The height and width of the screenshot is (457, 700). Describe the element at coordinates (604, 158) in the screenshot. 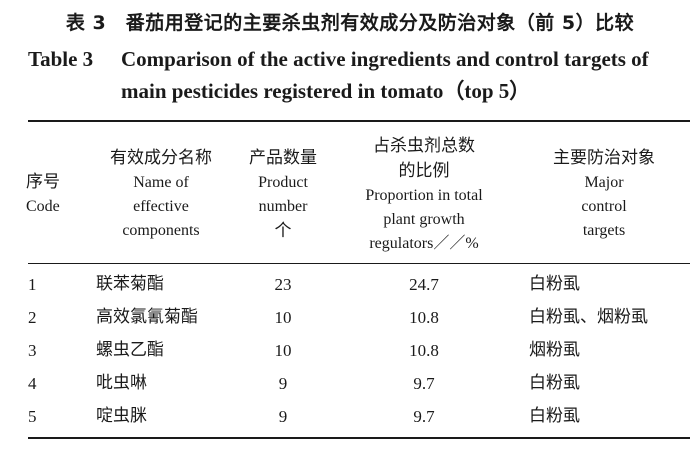

I see `header-targets-cn: 主要防治对象` at that location.